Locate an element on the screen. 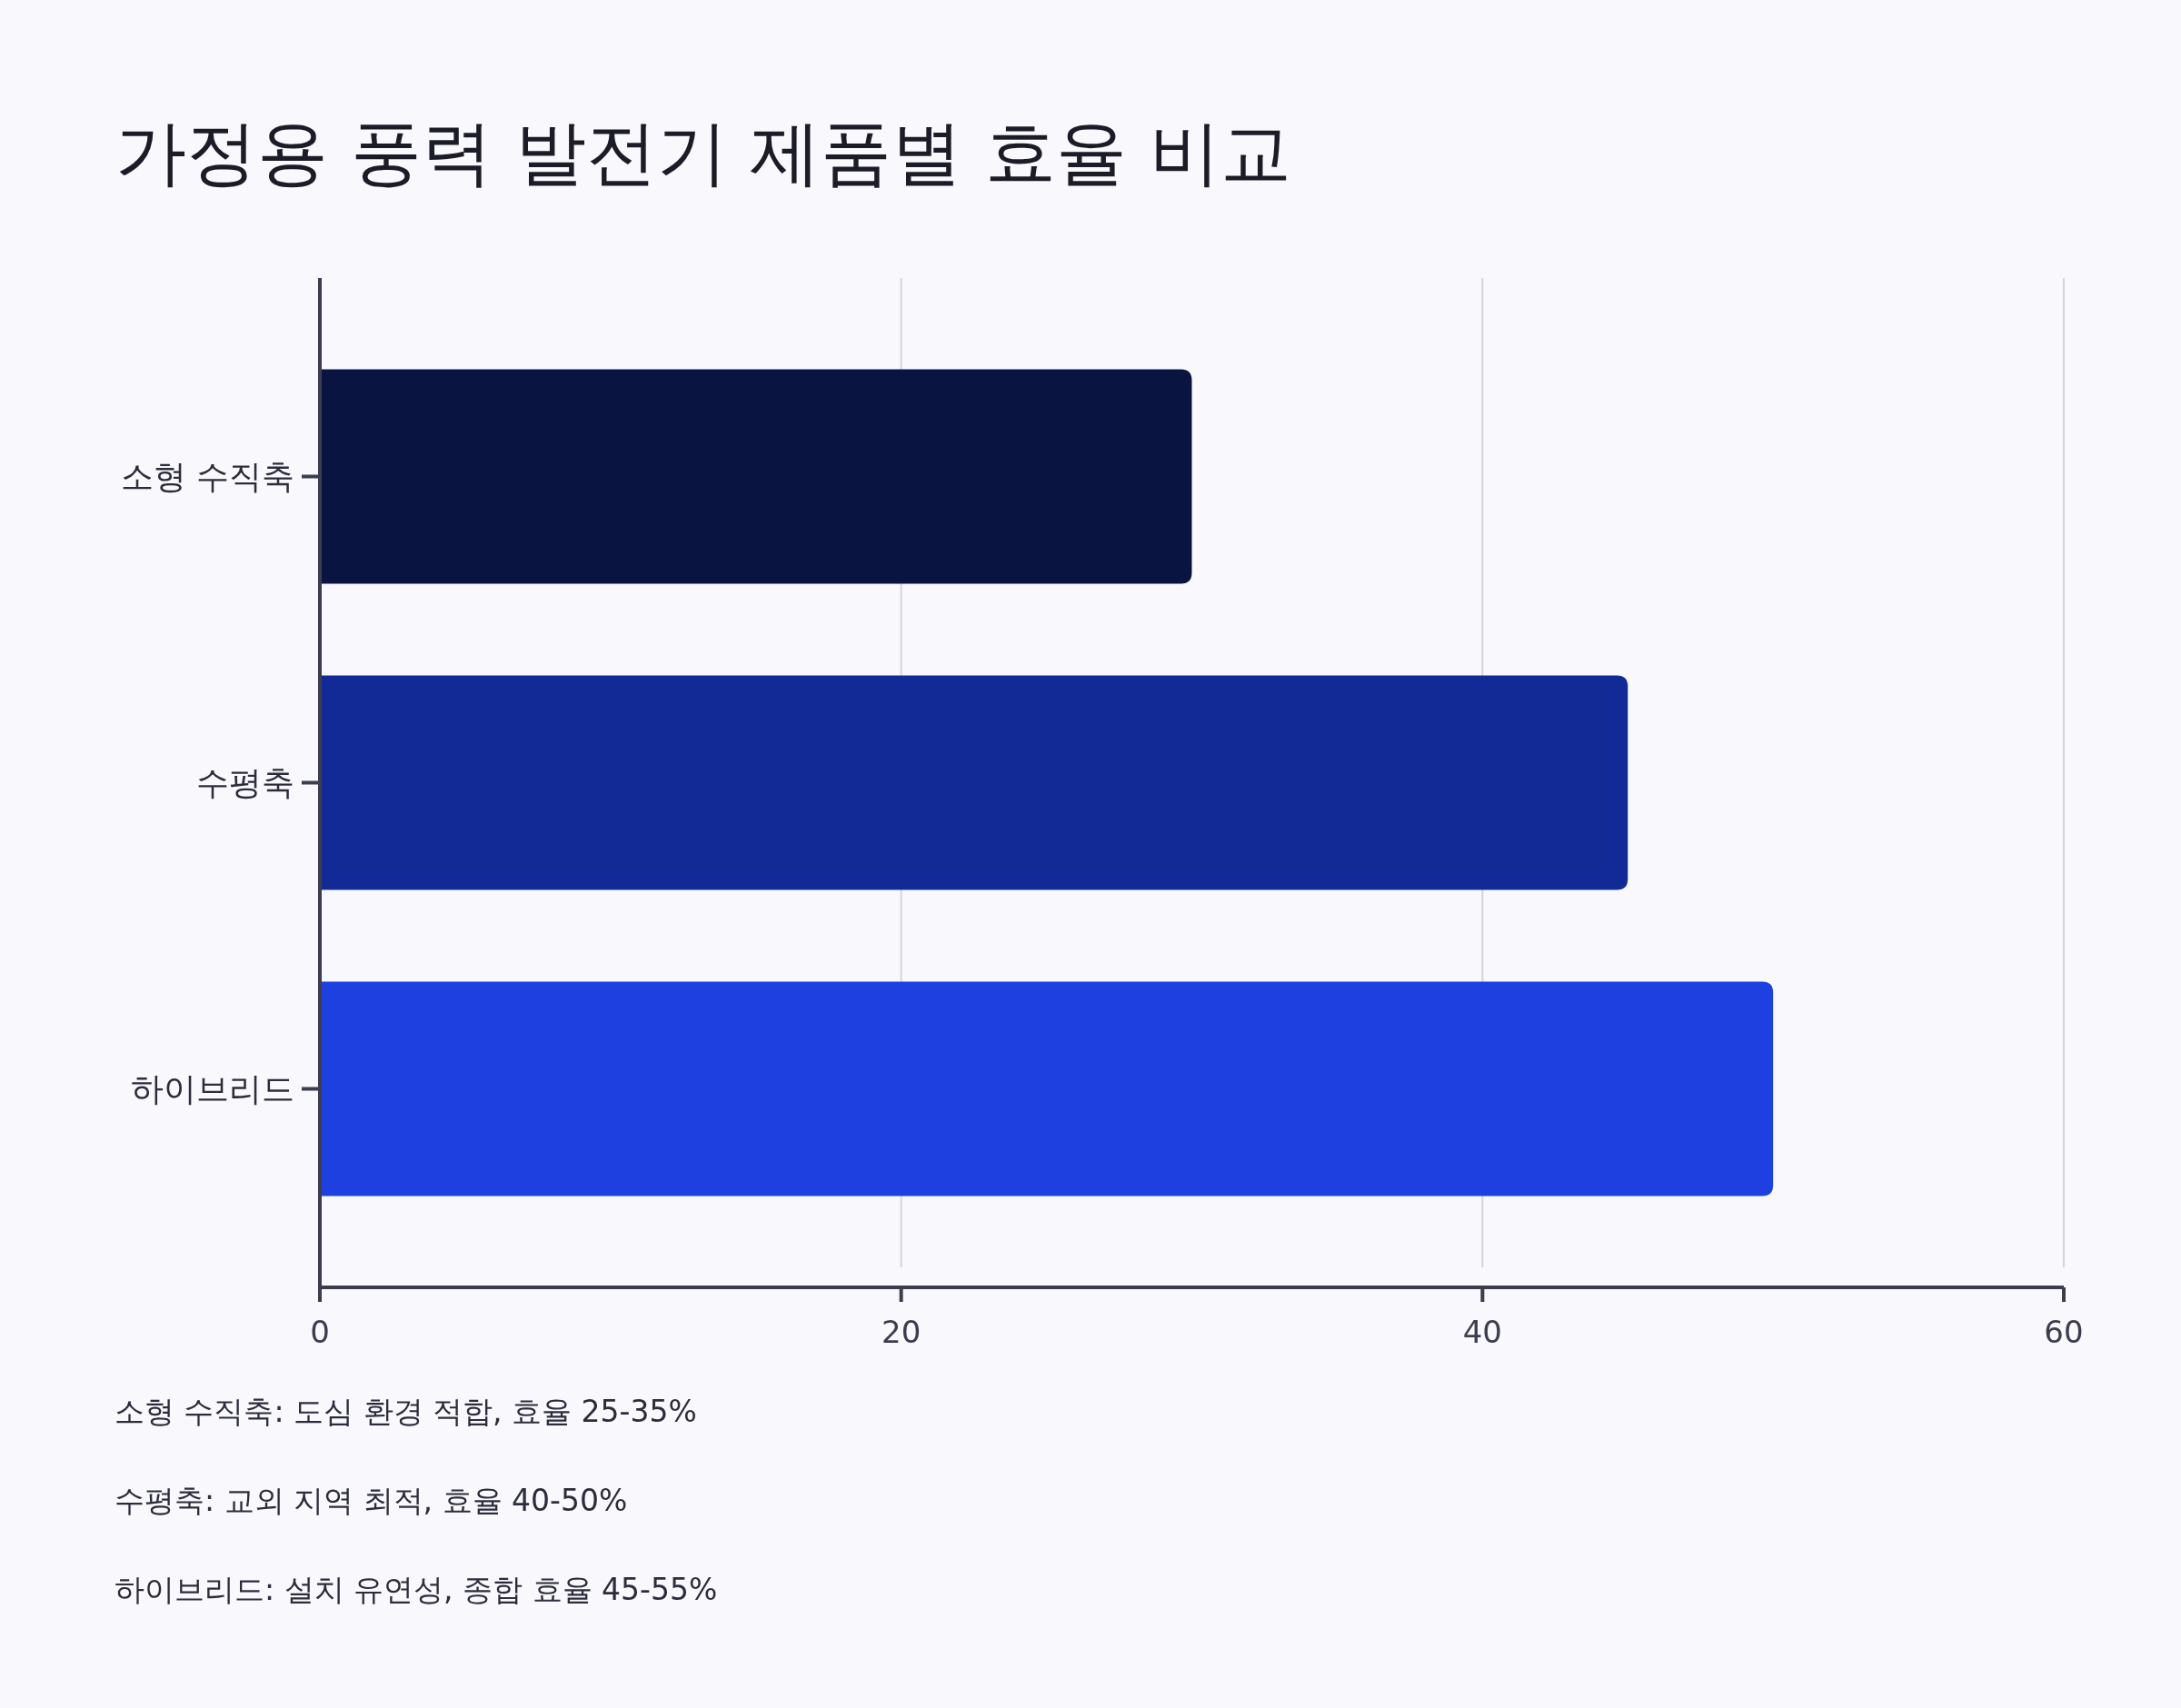 This screenshot has height=1708, width=2181. y-tick-label: 수평축 is located at coordinates (245, 782).